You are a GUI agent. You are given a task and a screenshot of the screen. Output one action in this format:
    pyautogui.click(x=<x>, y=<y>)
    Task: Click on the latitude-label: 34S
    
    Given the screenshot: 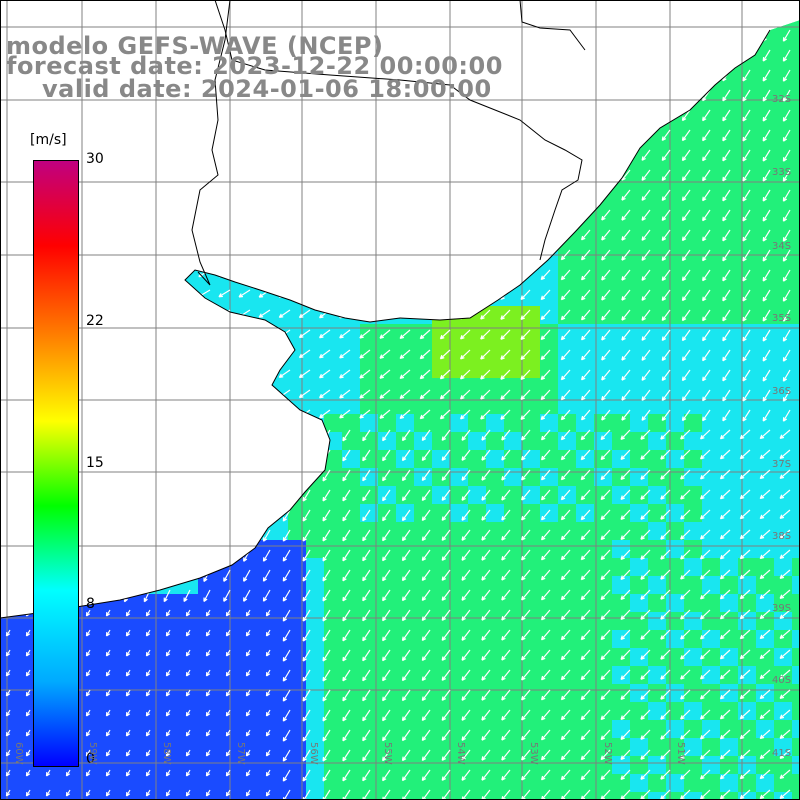 What is the action you would take?
    pyautogui.click(x=782, y=246)
    